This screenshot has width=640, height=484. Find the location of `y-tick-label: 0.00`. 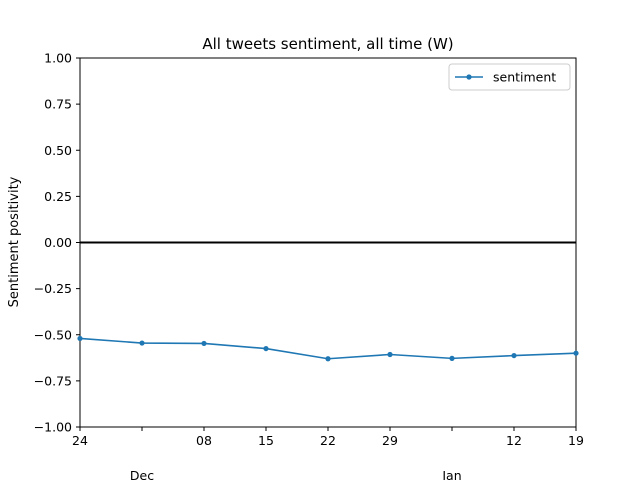

y-tick-label: 0.00 is located at coordinates (58, 242).